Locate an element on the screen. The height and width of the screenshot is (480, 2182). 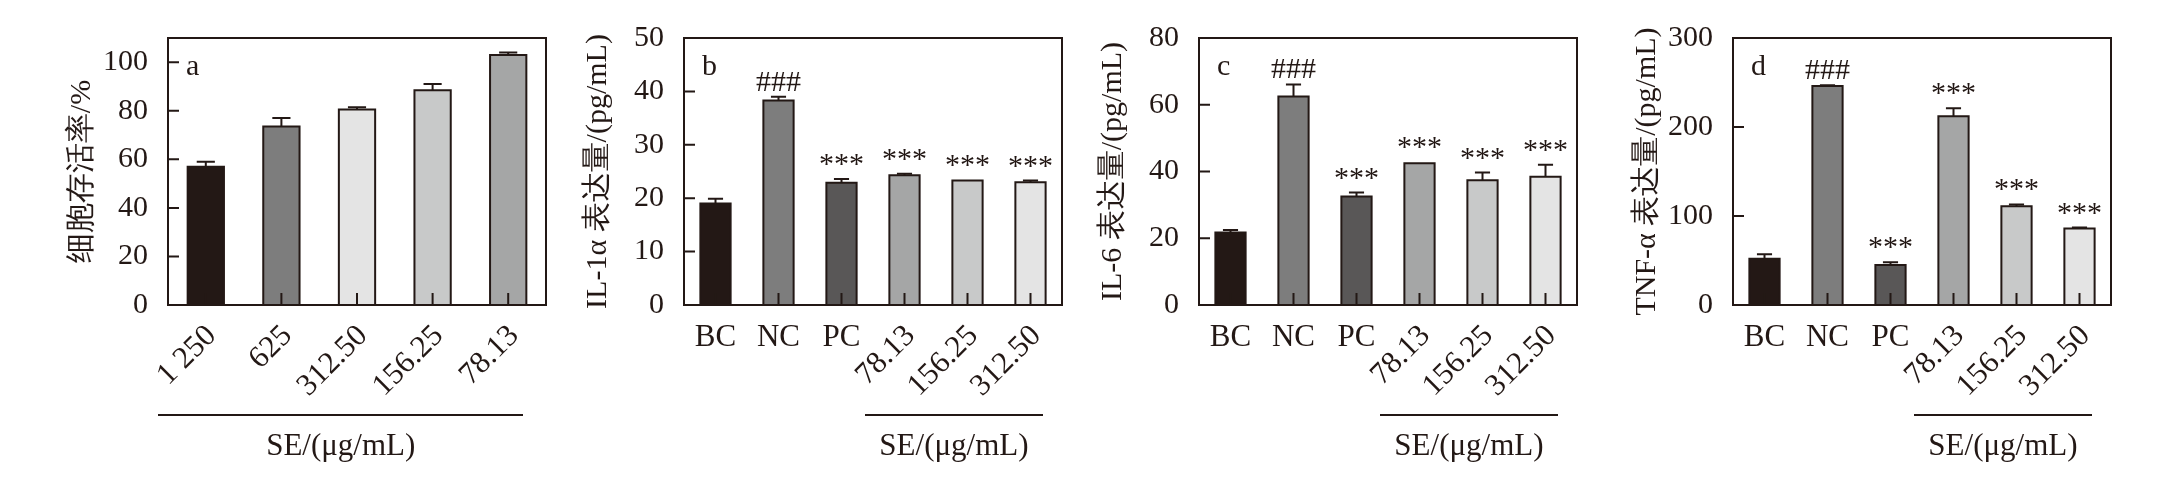
chart-title: c is located at coordinates (1224, 64).